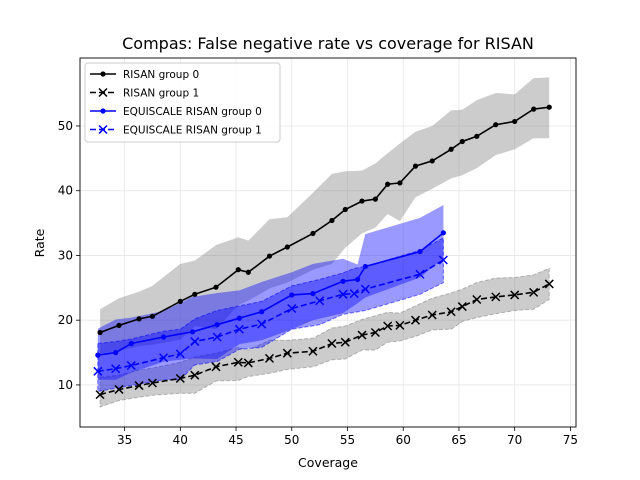 The height and width of the screenshot is (480, 640). I want to click on legend-box, so click(182, 102).